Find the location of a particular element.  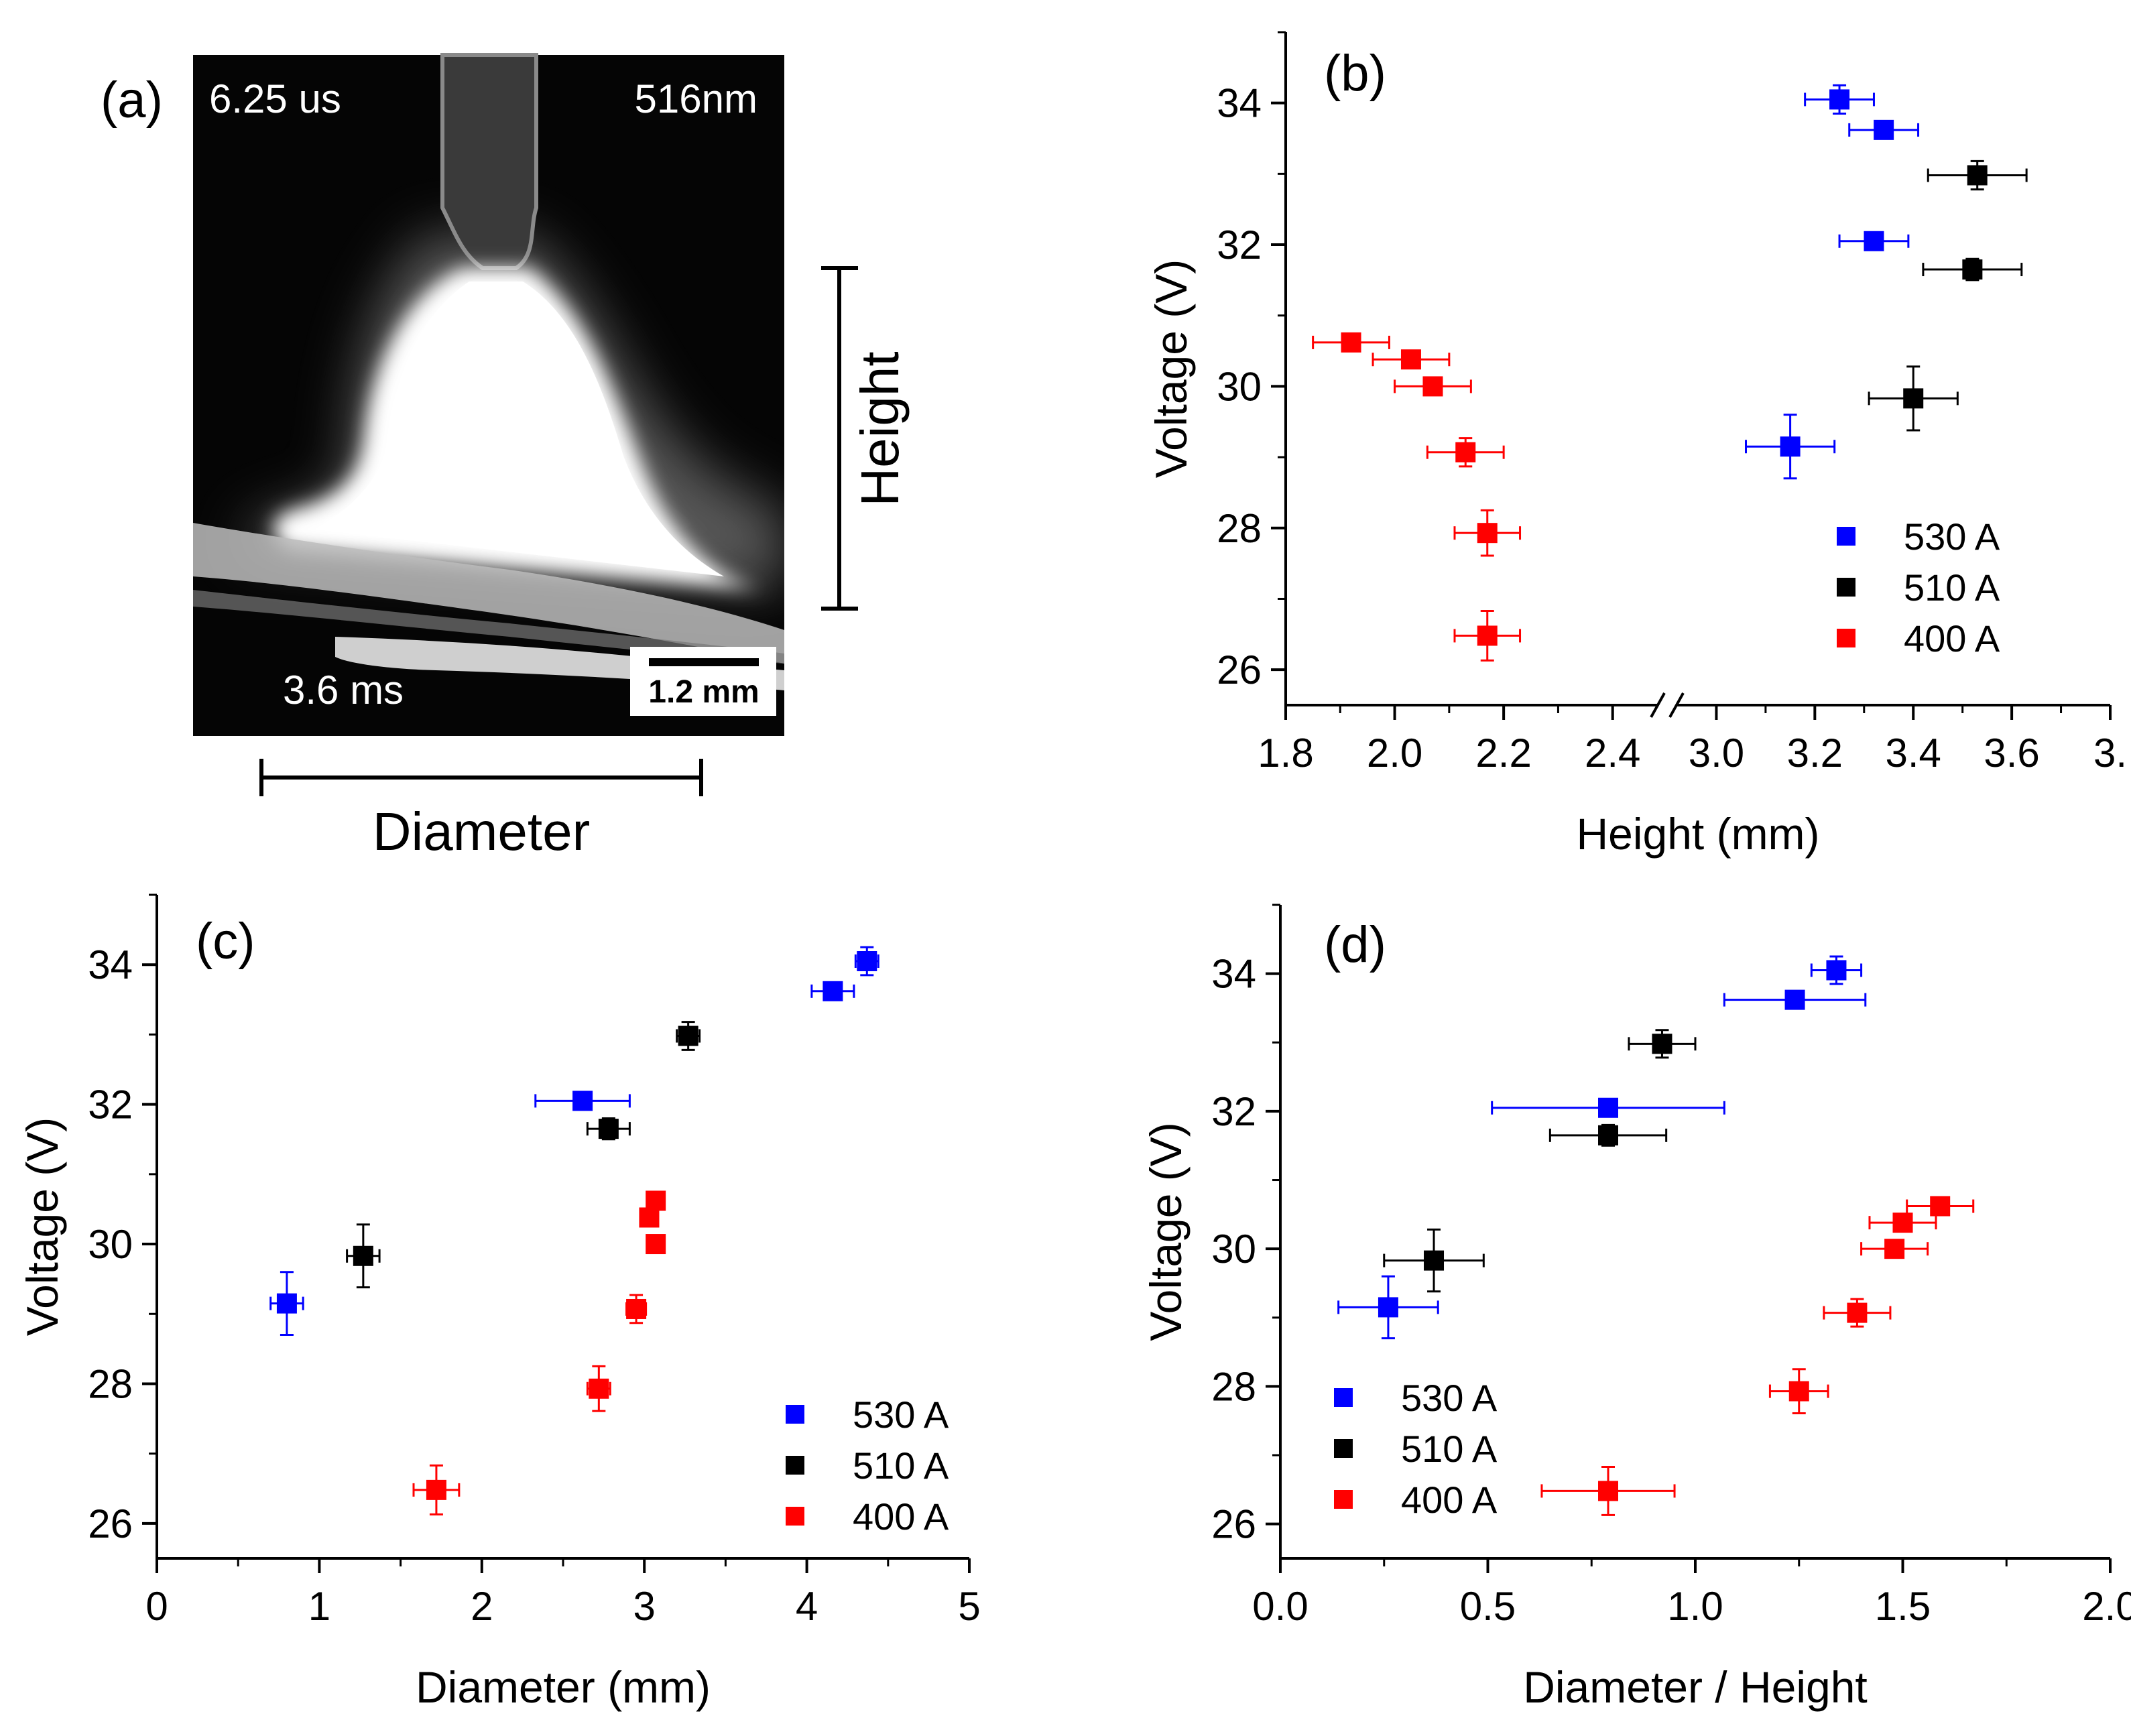

x-tick-label: 5 is located at coordinates (969, 1607).